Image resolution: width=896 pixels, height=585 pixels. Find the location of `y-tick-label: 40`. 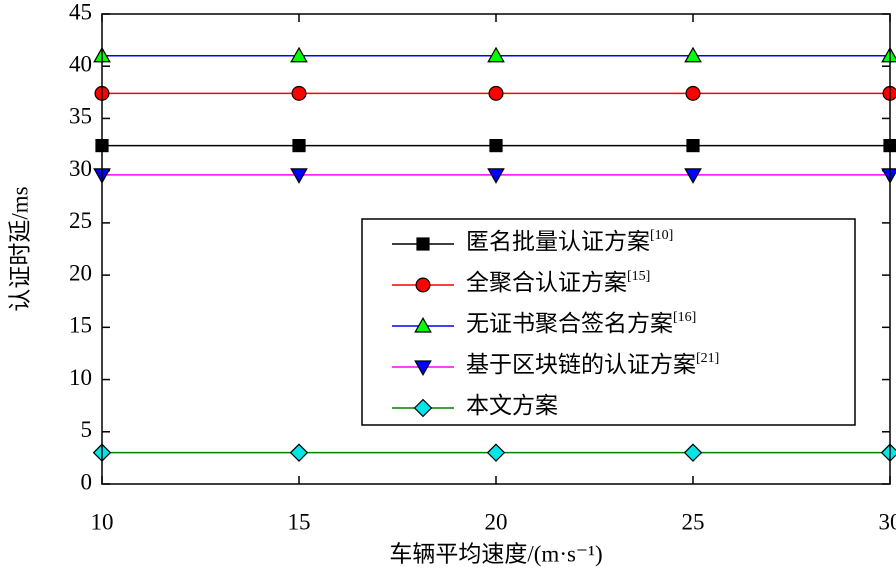

y-tick-label: 40 is located at coordinates (80, 64).